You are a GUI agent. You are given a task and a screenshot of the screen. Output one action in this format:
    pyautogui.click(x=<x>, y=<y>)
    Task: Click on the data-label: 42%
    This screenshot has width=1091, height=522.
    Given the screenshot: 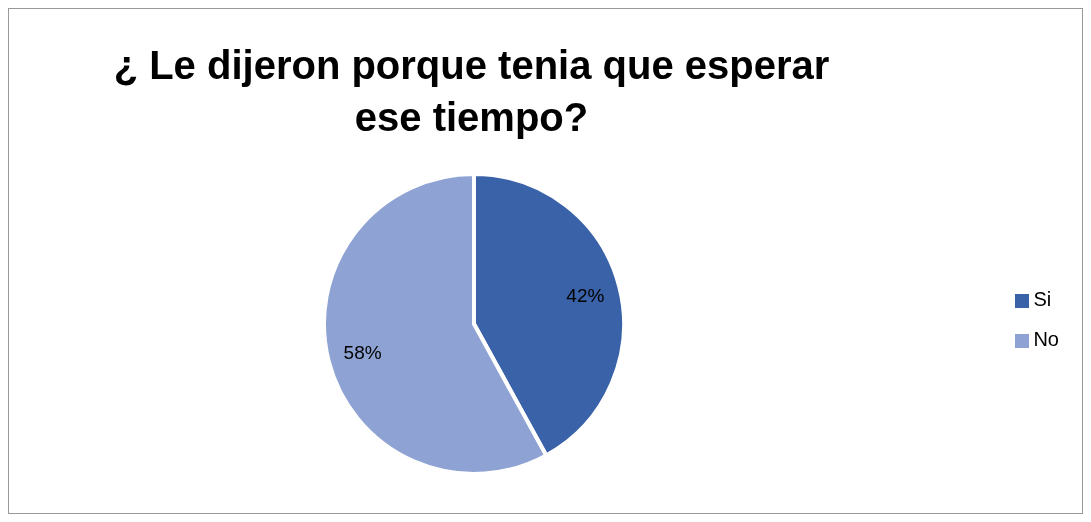 What is the action you would take?
    pyautogui.click(x=585, y=295)
    